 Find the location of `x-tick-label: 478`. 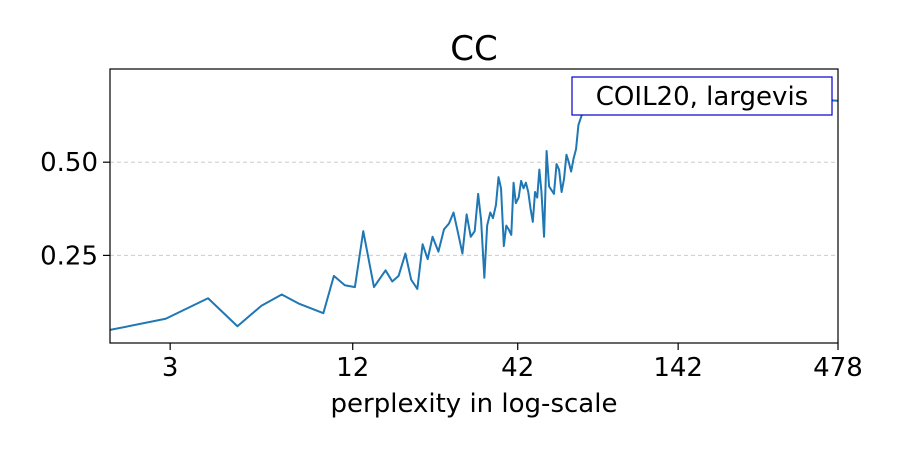

x-tick-label: 478 is located at coordinates (838, 368).